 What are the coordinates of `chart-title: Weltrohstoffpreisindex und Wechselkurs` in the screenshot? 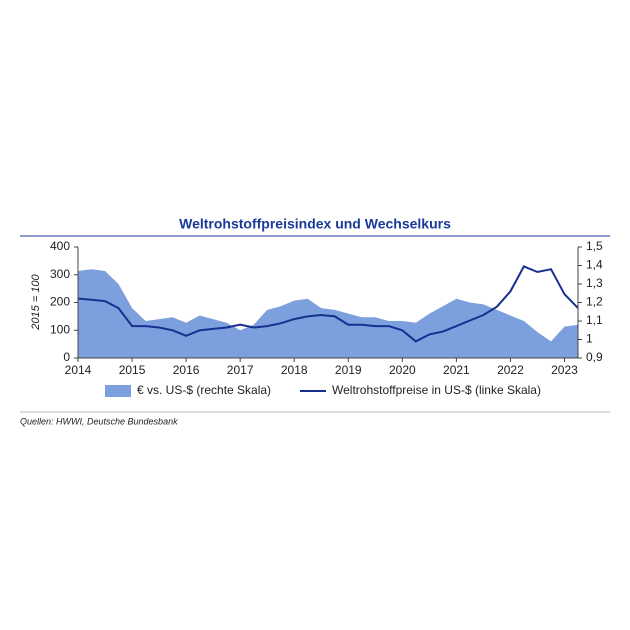 It's located at (315, 224).